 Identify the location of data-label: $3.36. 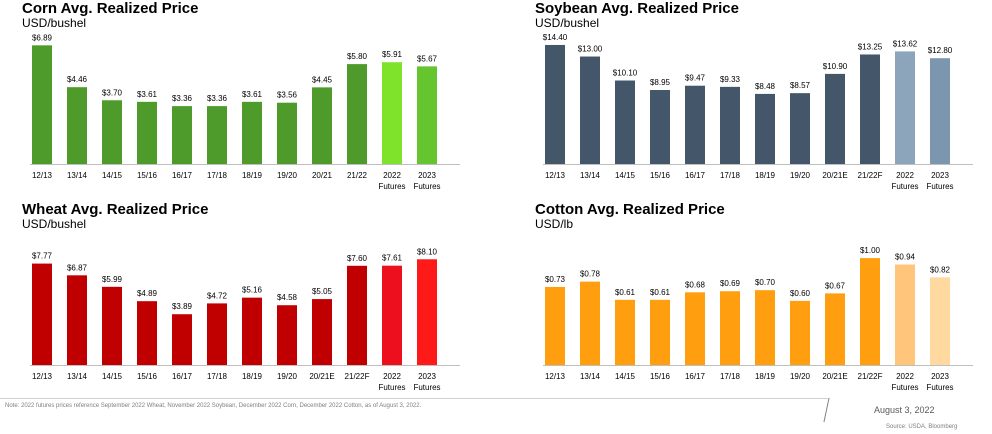
(182, 98).